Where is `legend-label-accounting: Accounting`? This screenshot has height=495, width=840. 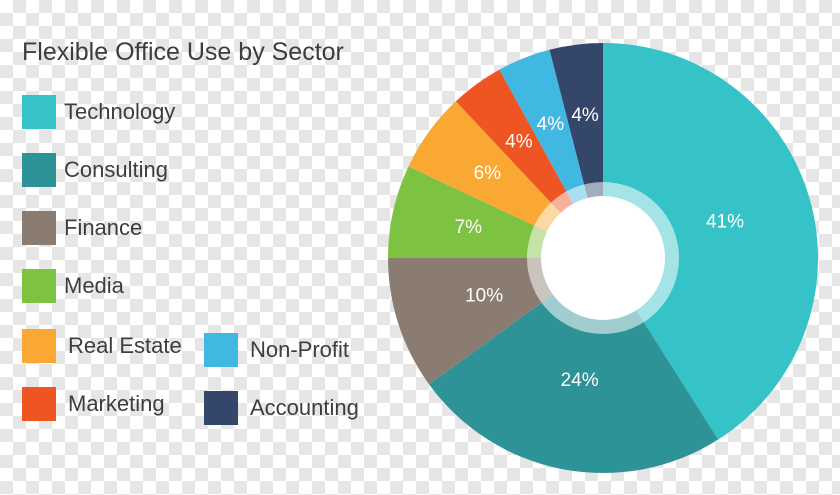
legend-label-accounting: Accounting is located at coordinates (304, 407).